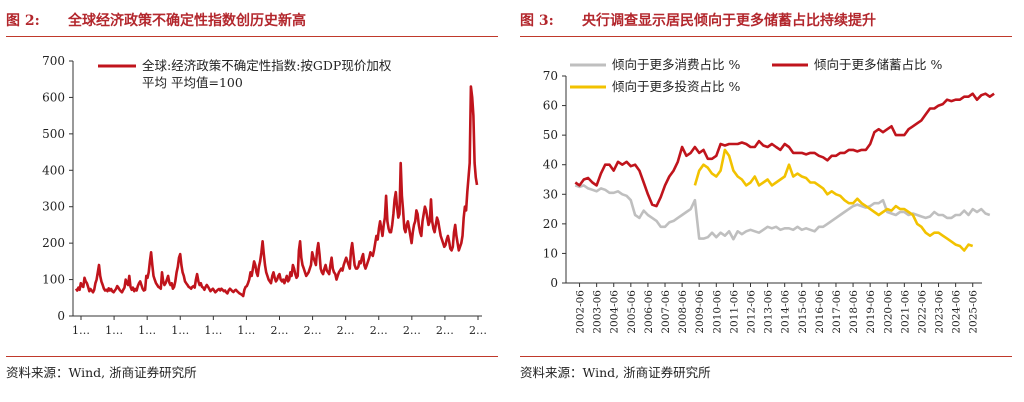  Describe the element at coordinates (53, 61) in the screenshot. I see `y-tick-label: 700` at that location.